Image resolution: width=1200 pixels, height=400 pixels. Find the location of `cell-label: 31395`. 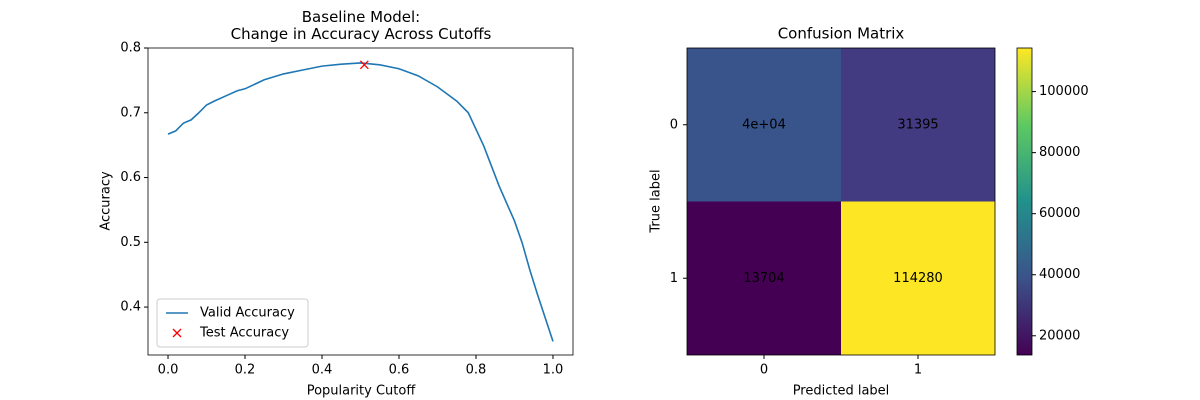

cell-label: 31395 is located at coordinates (917, 124).